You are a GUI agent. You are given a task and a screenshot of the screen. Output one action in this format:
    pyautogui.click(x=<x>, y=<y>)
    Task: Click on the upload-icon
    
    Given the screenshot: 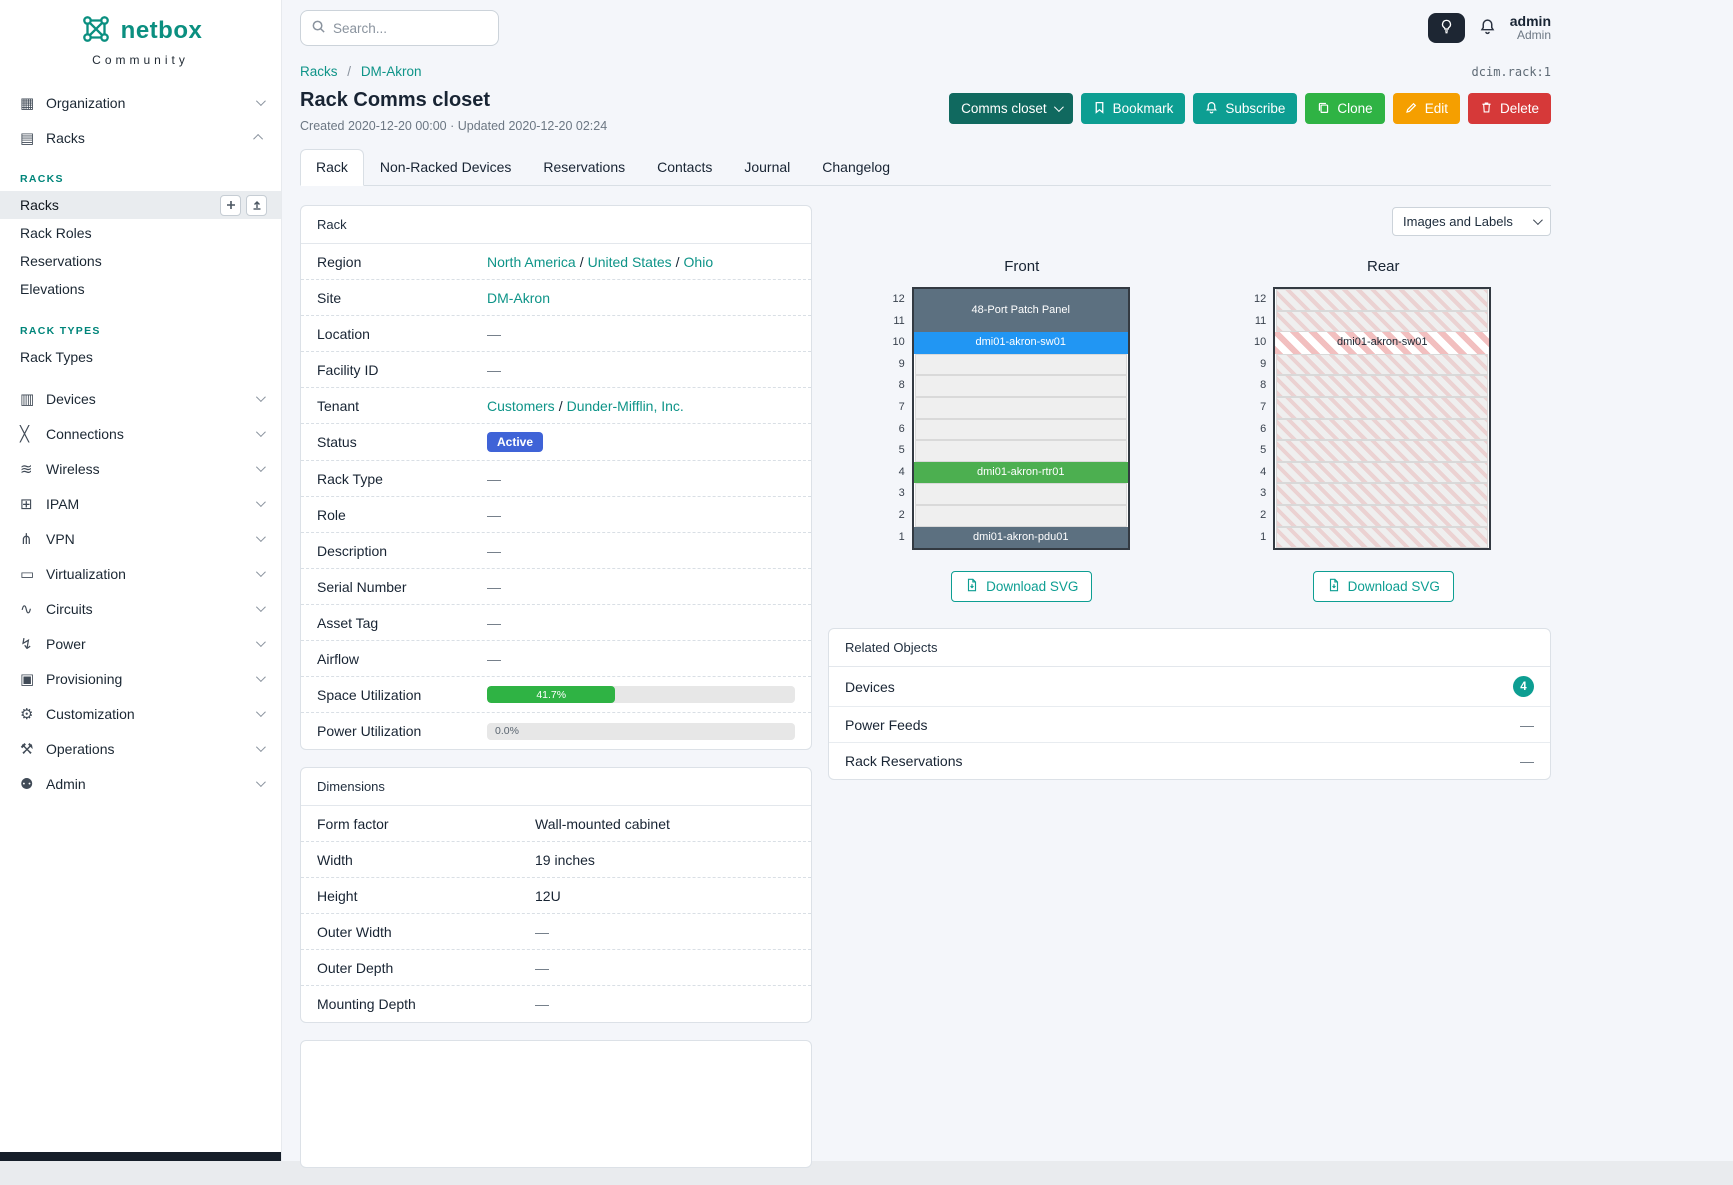 What is the action you would take?
    pyautogui.click(x=257, y=205)
    